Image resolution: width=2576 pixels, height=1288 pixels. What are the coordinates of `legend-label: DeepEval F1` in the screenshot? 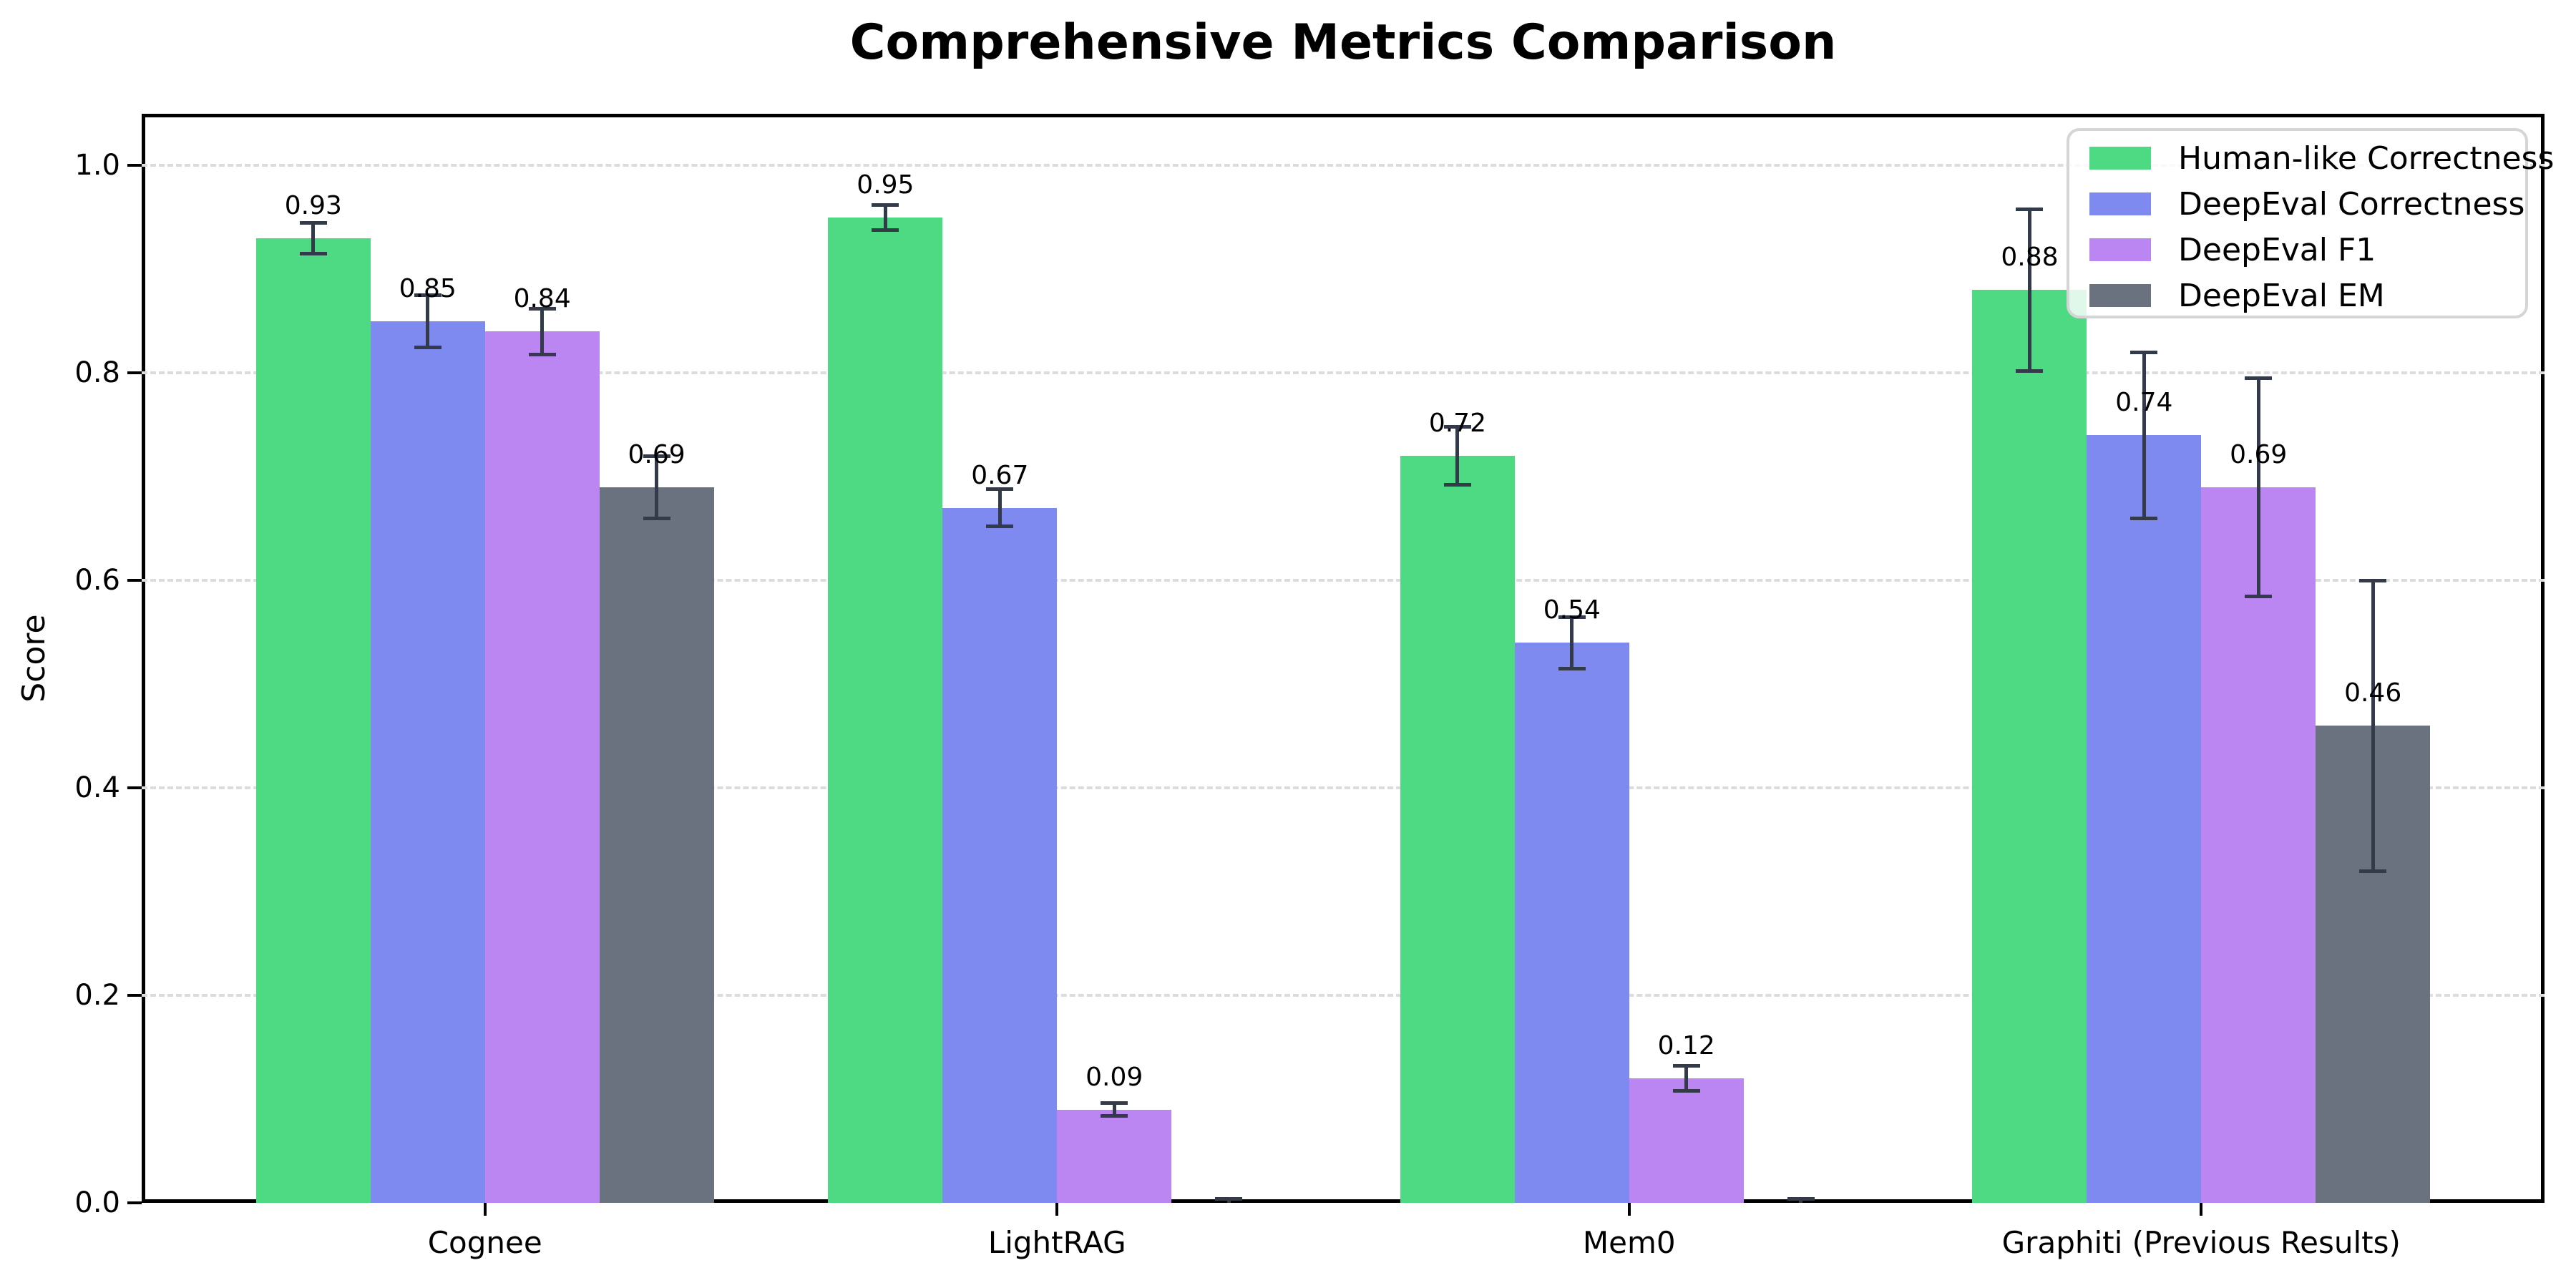 It's located at (2277, 249).